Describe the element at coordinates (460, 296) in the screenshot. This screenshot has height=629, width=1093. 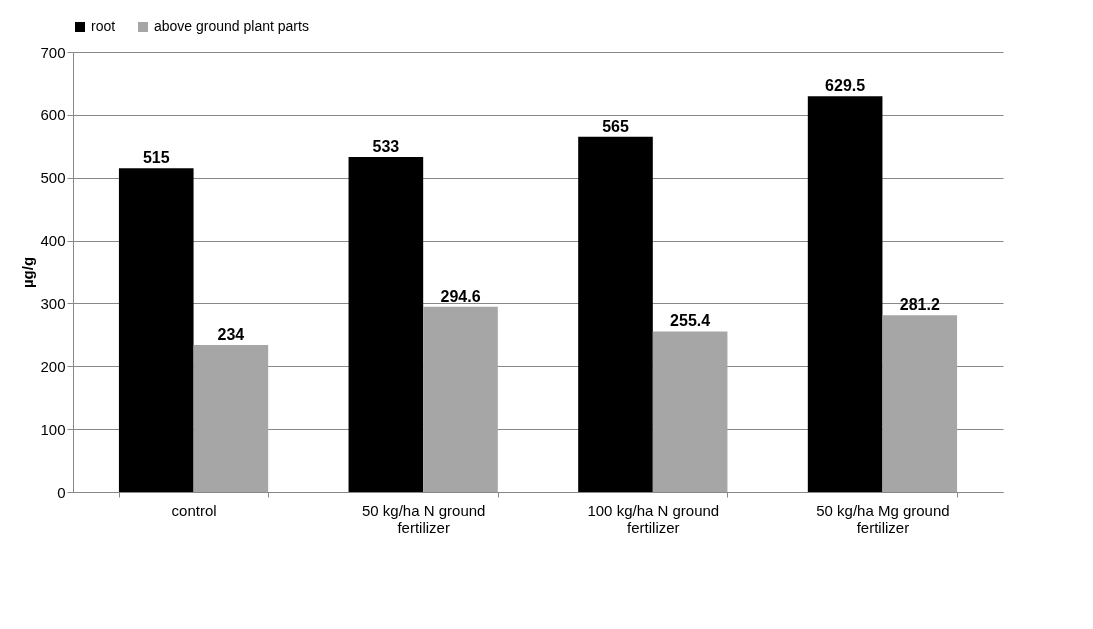
I see `data-label: 294.6` at that location.